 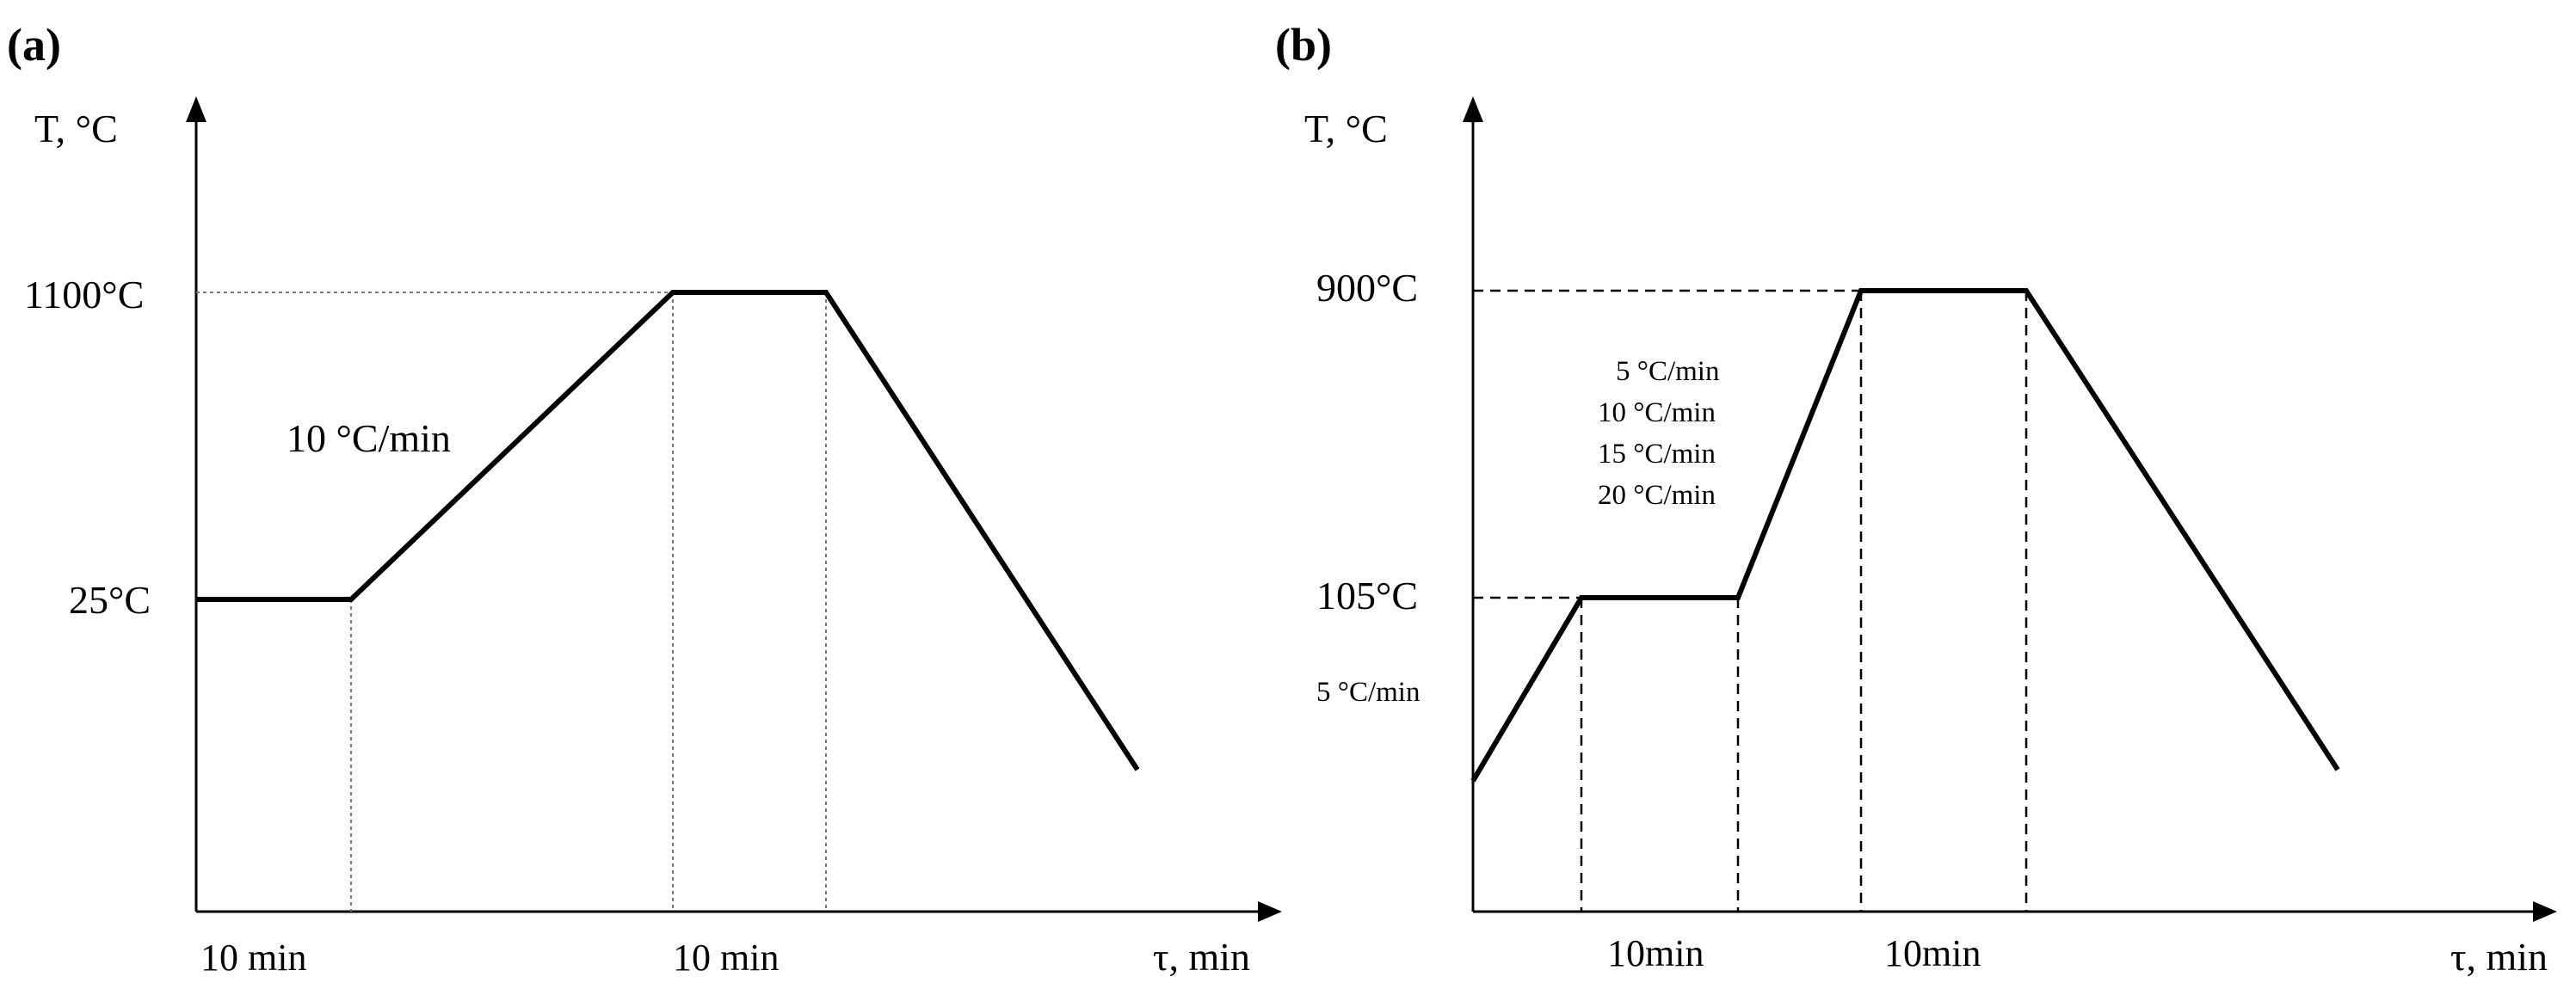 What do you see at coordinates (1201, 957) in the screenshot?
I see `panel-a-x-axis-label: τ, min` at bounding box center [1201, 957].